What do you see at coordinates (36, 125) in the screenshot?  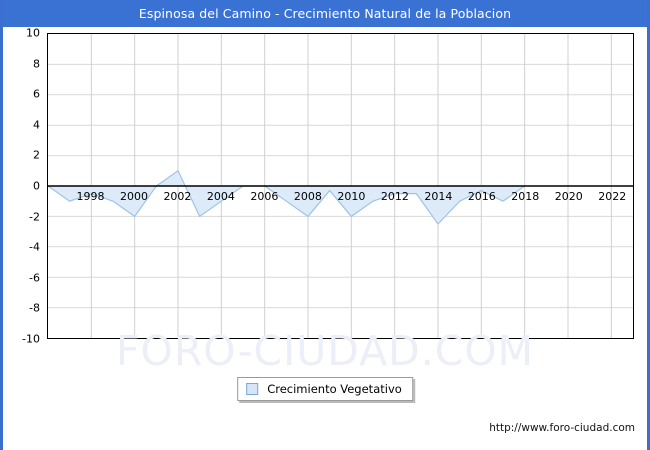 I see `y-tick-label: 4` at bounding box center [36, 125].